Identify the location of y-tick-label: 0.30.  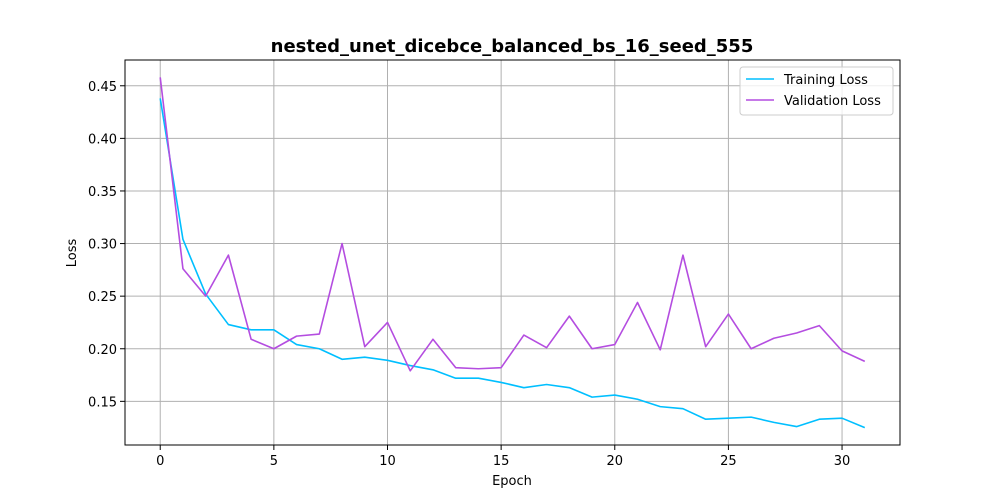
(102, 245).